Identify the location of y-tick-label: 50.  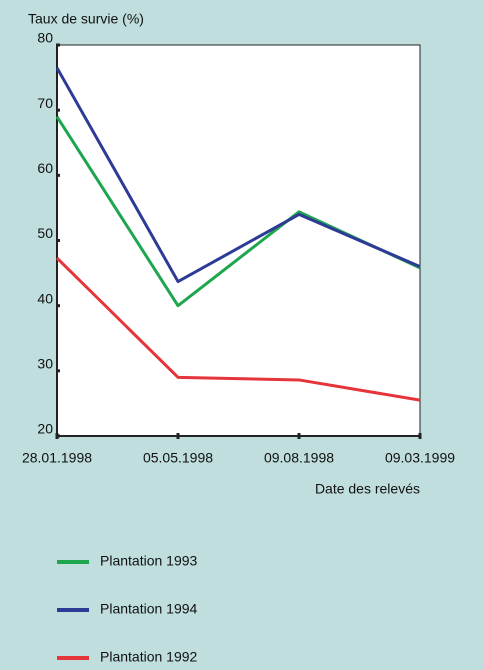
(45, 233).